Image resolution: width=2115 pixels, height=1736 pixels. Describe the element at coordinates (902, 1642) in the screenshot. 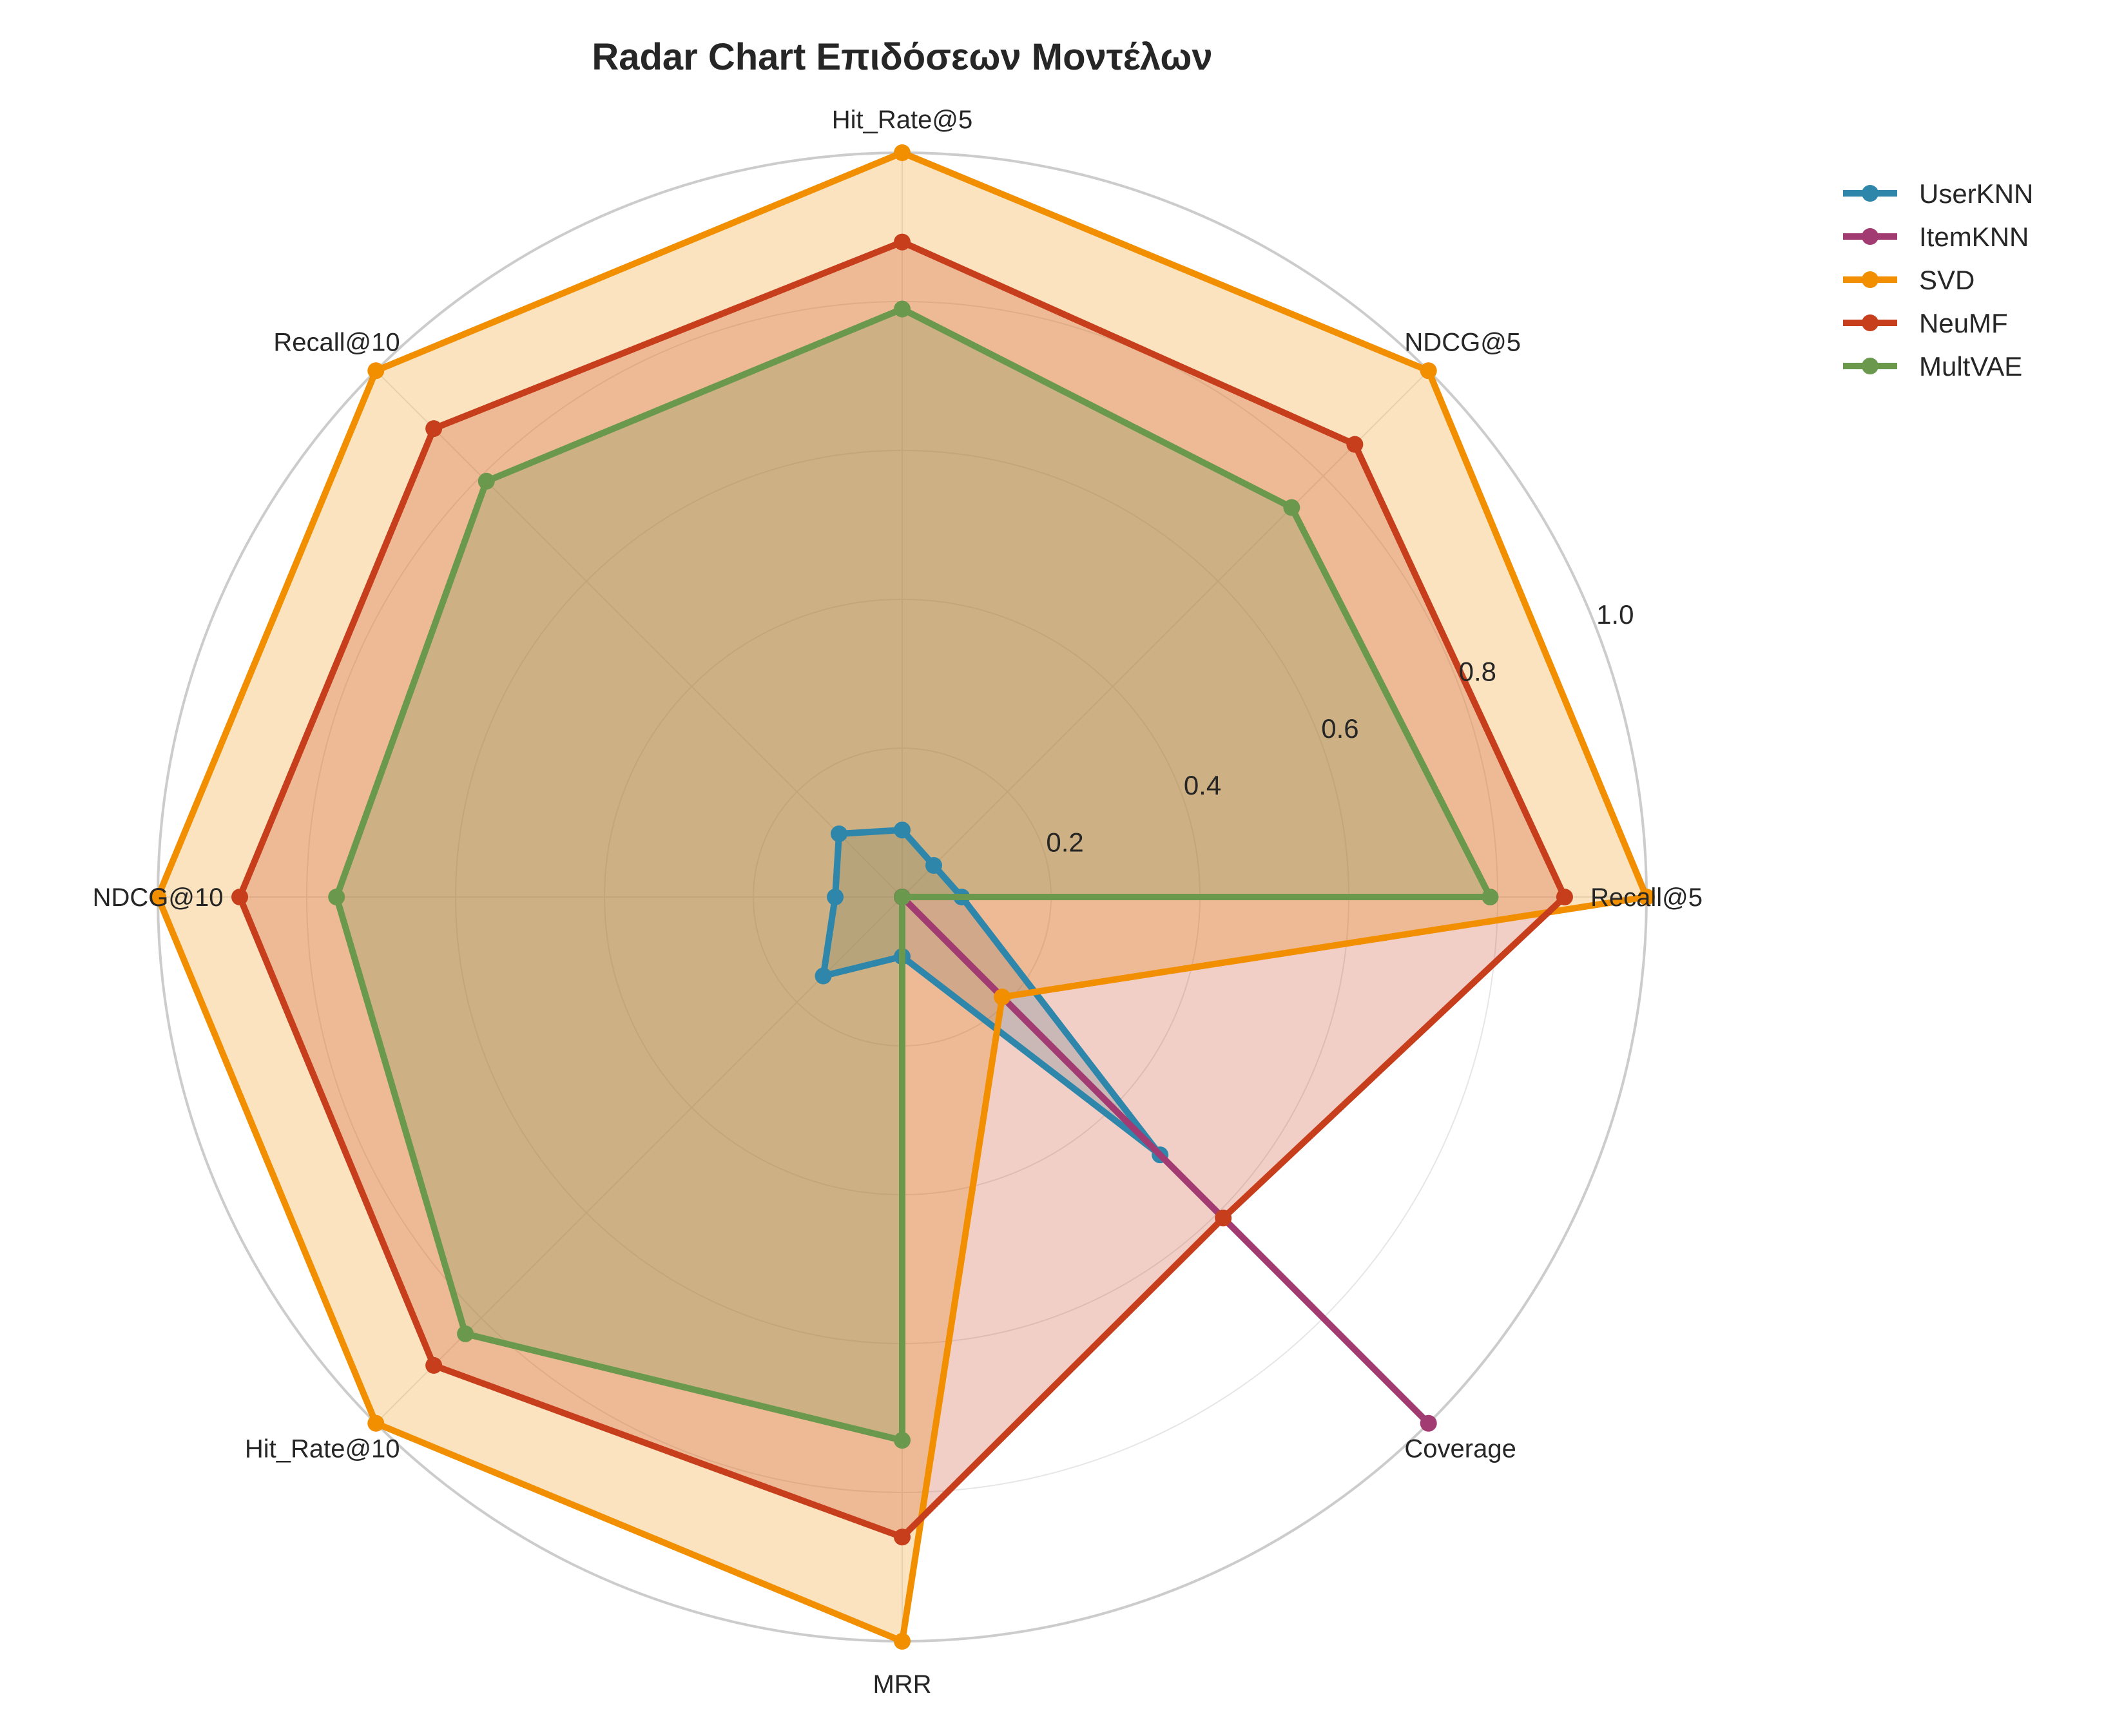

I see `data-point-svd-mrr` at that location.